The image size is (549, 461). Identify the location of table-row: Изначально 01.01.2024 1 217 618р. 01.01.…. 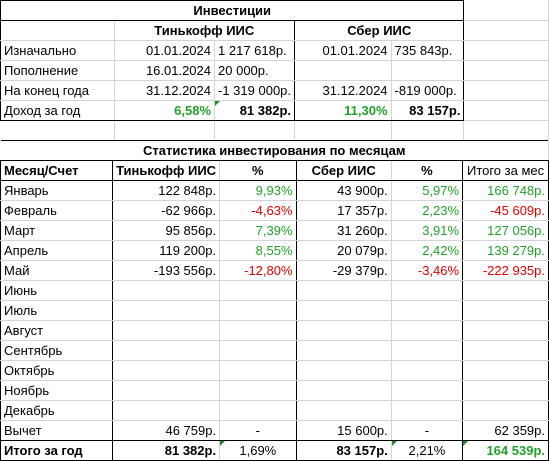
(274, 50).